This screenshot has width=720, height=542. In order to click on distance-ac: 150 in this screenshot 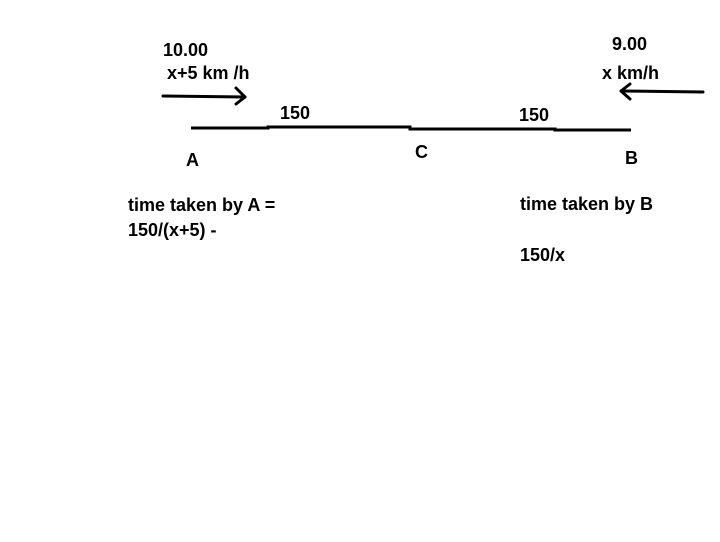, I will do `click(295, 113)`.